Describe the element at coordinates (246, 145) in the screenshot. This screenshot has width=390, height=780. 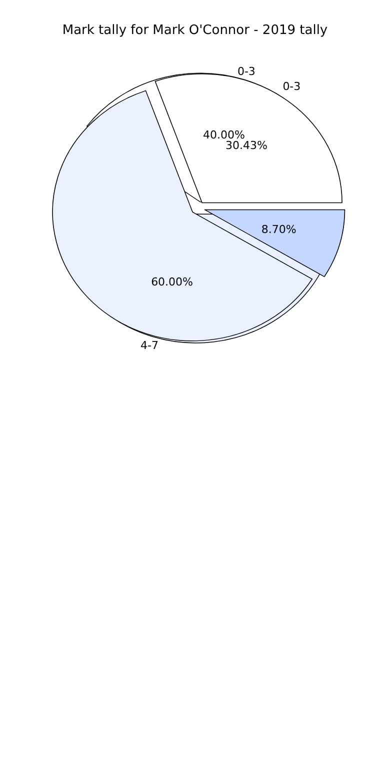
I see `data-label: 30.43%` at that location.